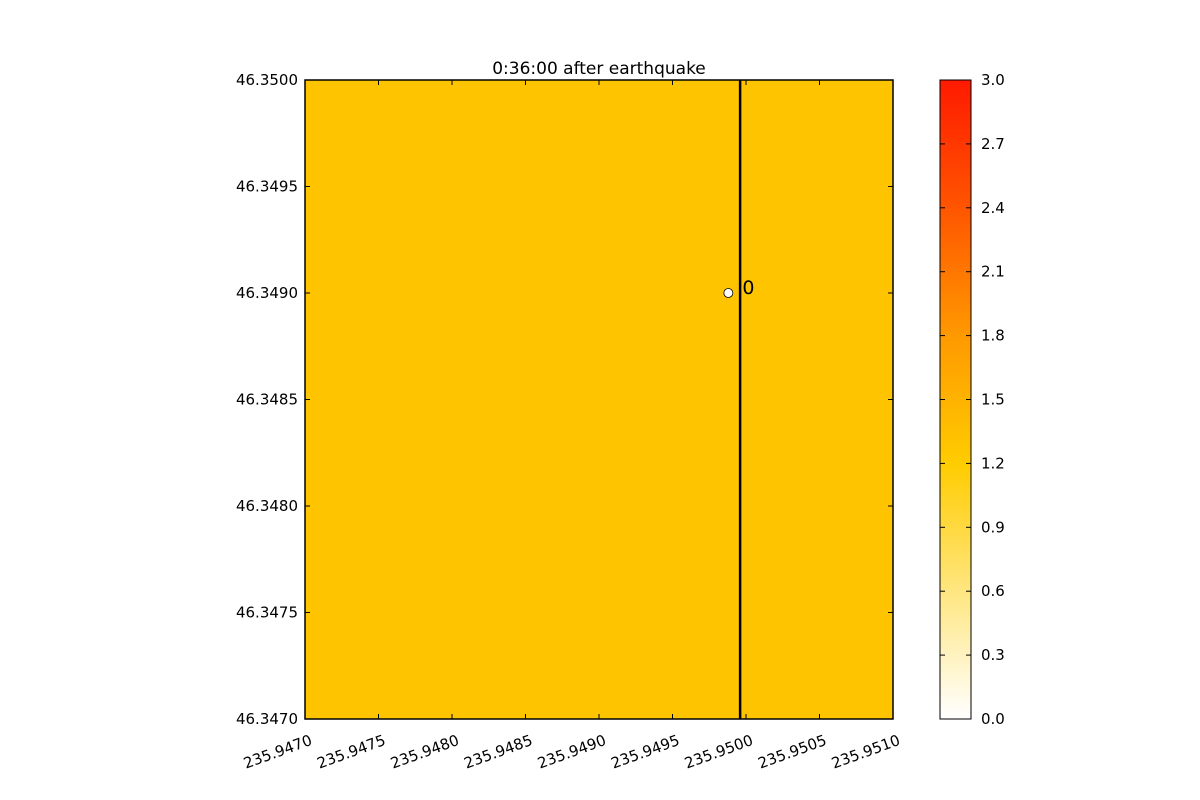 The image size is (1200, 800). Describe the element at coordinates (748, 288) in the screenshot. I see `gauge-label: 0` at that location.